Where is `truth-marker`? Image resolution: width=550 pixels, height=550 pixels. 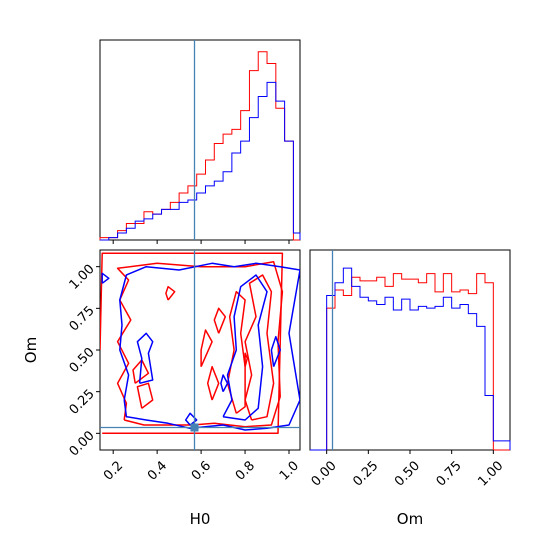
truth-marker is located at coordinates (194, 427).